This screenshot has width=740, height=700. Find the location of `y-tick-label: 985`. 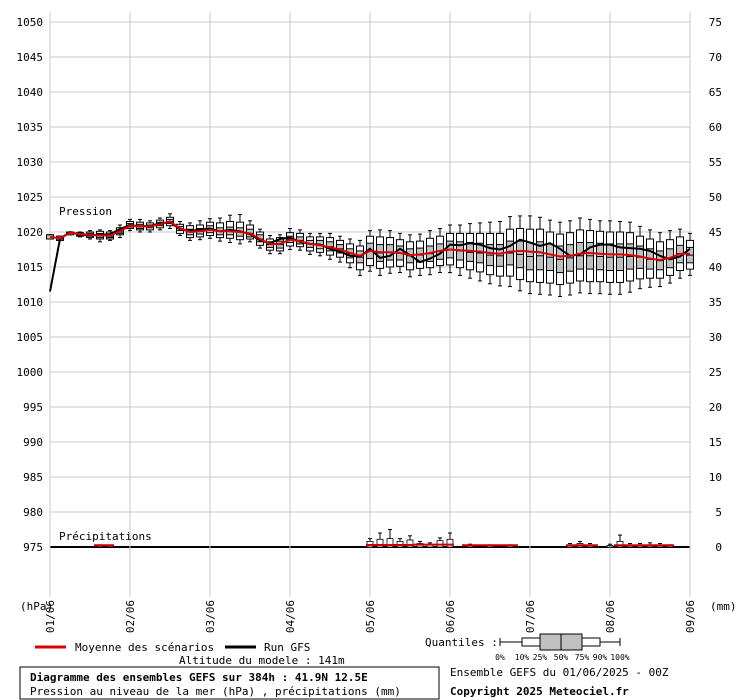

y-tick-label: 985 is located at coordinates (33, 477).